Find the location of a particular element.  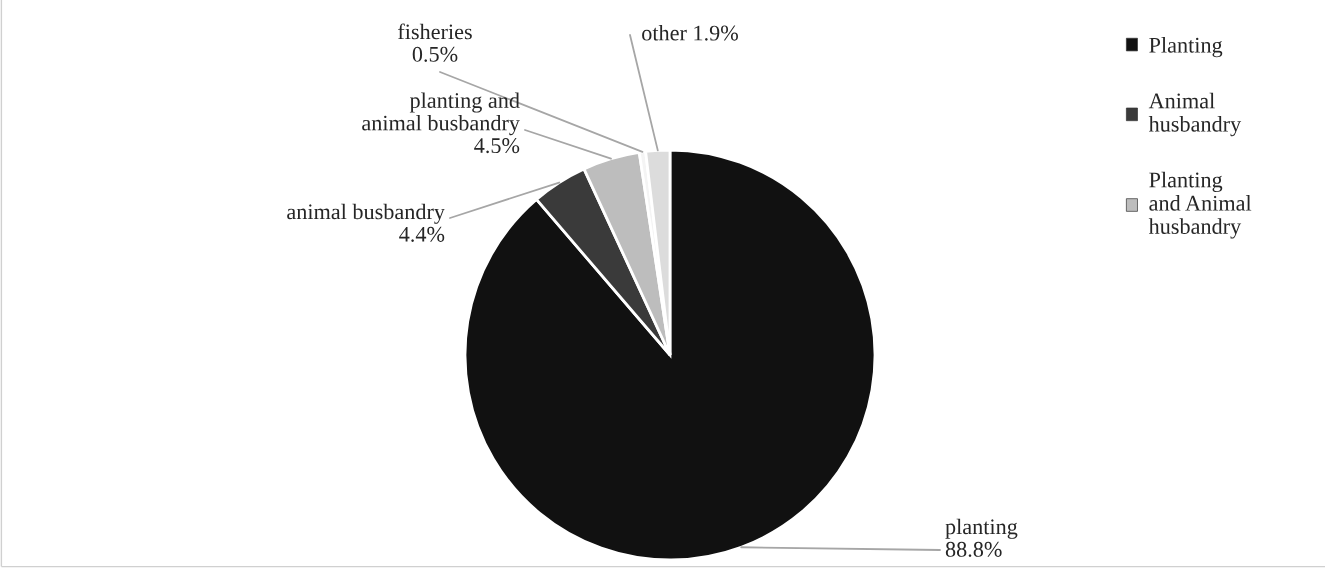

data-label: fisheries 0.5% is located at coordinates (435, 42).